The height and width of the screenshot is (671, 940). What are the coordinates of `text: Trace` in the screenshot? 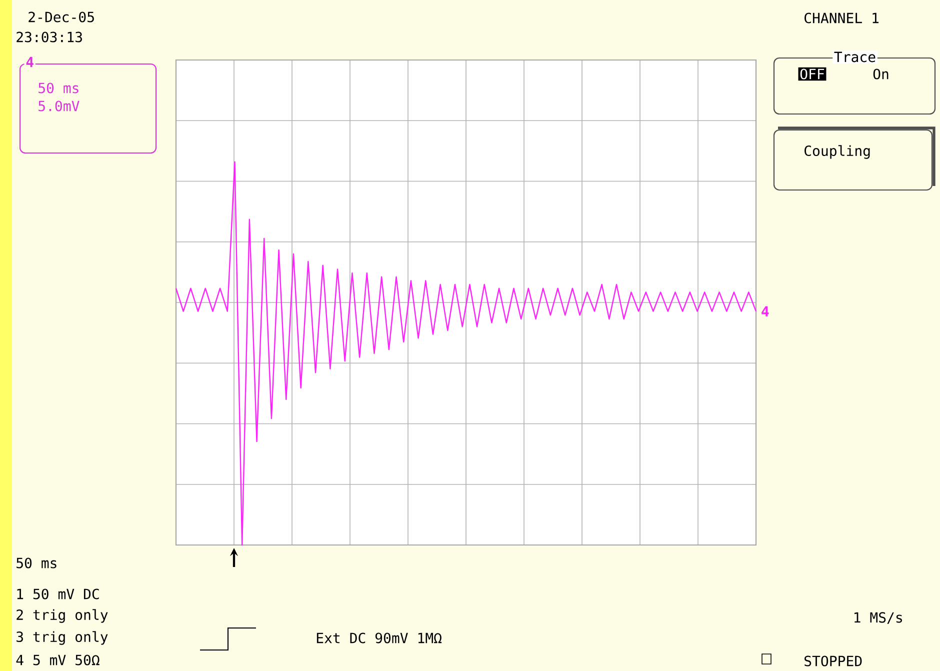 It's located at (855, 57).